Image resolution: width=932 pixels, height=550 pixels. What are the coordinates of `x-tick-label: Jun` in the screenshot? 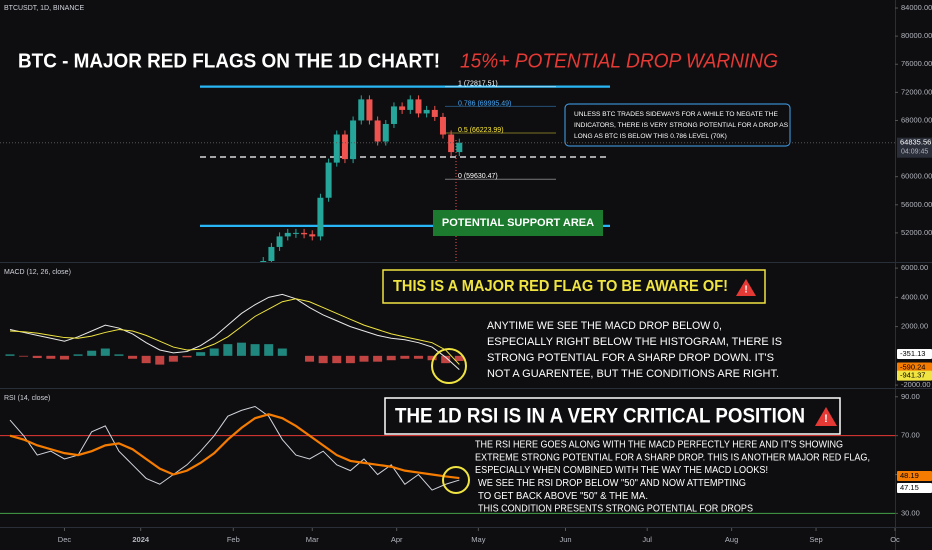 It's located at (565, 539).